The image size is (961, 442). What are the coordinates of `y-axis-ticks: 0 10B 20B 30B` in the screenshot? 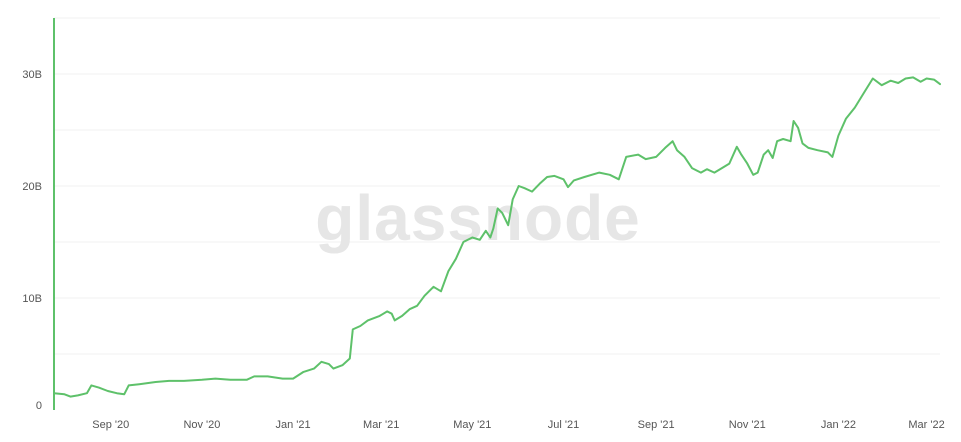 It's located at (32, 240).